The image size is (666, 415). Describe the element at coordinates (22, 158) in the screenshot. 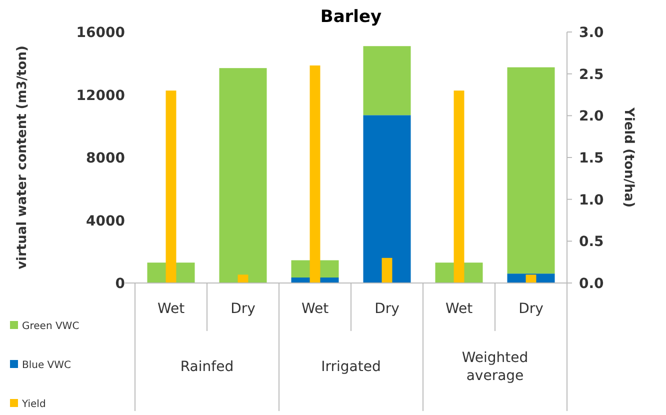

I see `y-axis-title: virtual water content (m3/ton)` at that location.